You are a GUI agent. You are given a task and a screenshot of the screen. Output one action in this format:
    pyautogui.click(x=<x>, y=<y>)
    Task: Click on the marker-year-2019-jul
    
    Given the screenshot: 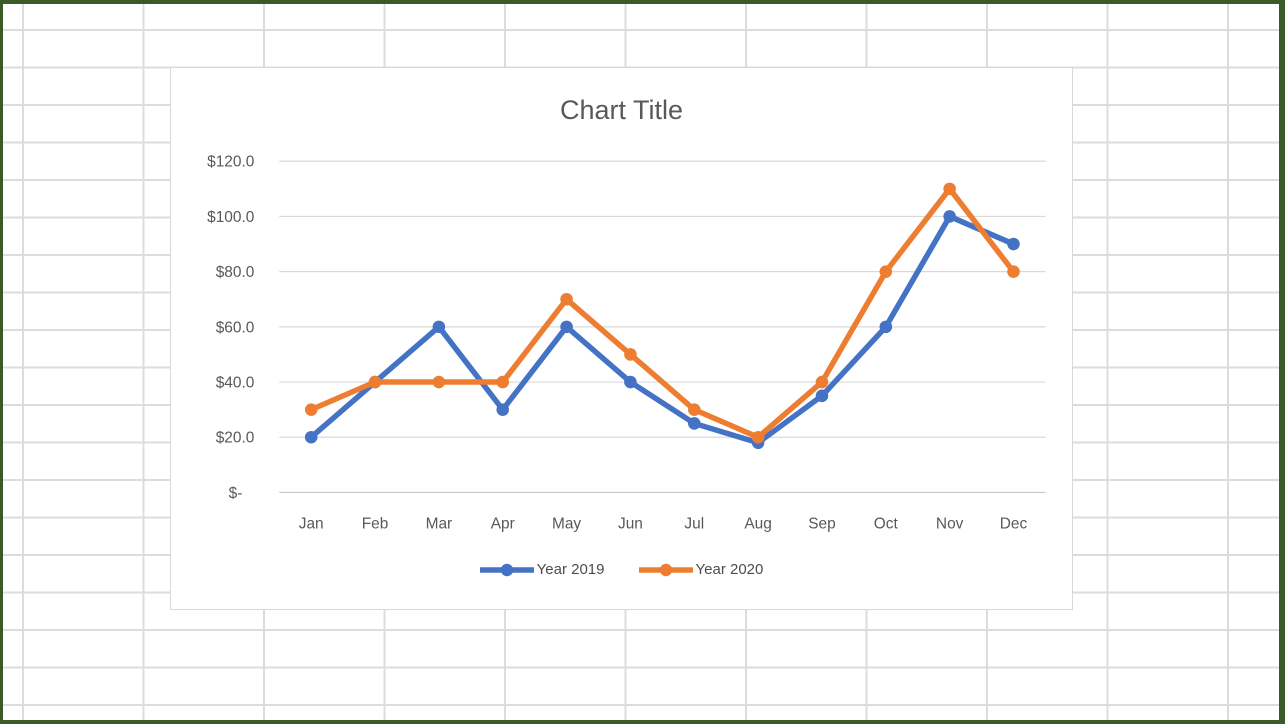 What is the action you would take?
    pyautogui.click(x=694, y=423)
    